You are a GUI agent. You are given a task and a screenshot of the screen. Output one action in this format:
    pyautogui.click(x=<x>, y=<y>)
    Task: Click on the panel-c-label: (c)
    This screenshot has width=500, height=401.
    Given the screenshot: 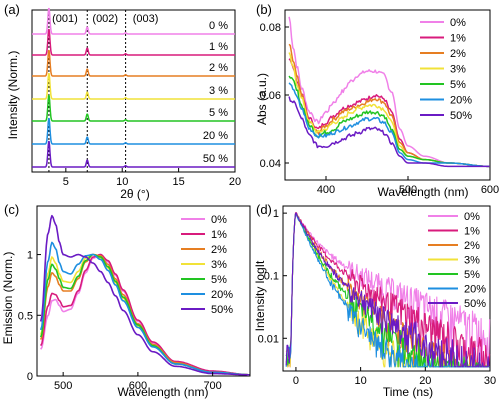 What is the action you would take?
    pyautogui.click(x=11, y=209)
    